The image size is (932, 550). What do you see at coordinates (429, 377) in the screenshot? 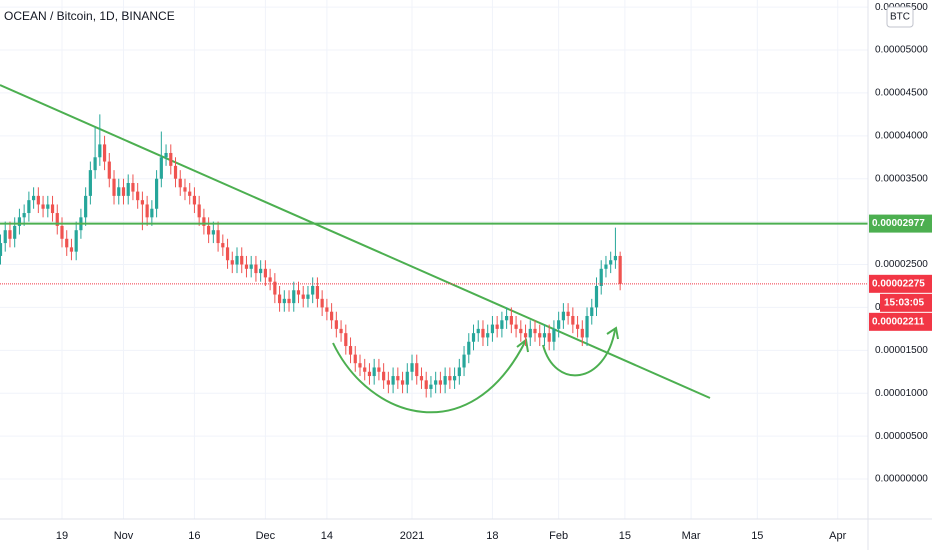
I see `cup-arc` at bounding box center [429, 377].